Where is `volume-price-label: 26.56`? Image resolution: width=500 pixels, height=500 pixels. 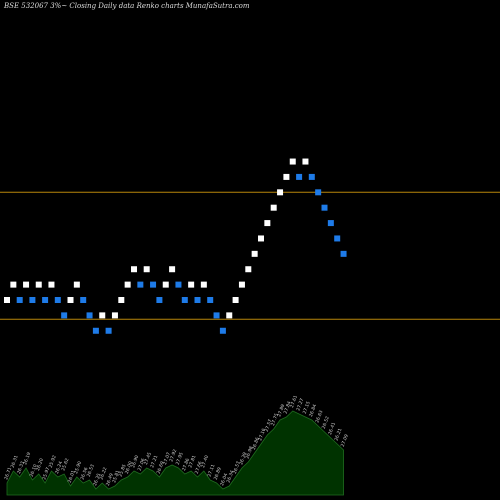 volume-price-label: 26.56 is located at coordinates (84, 473).